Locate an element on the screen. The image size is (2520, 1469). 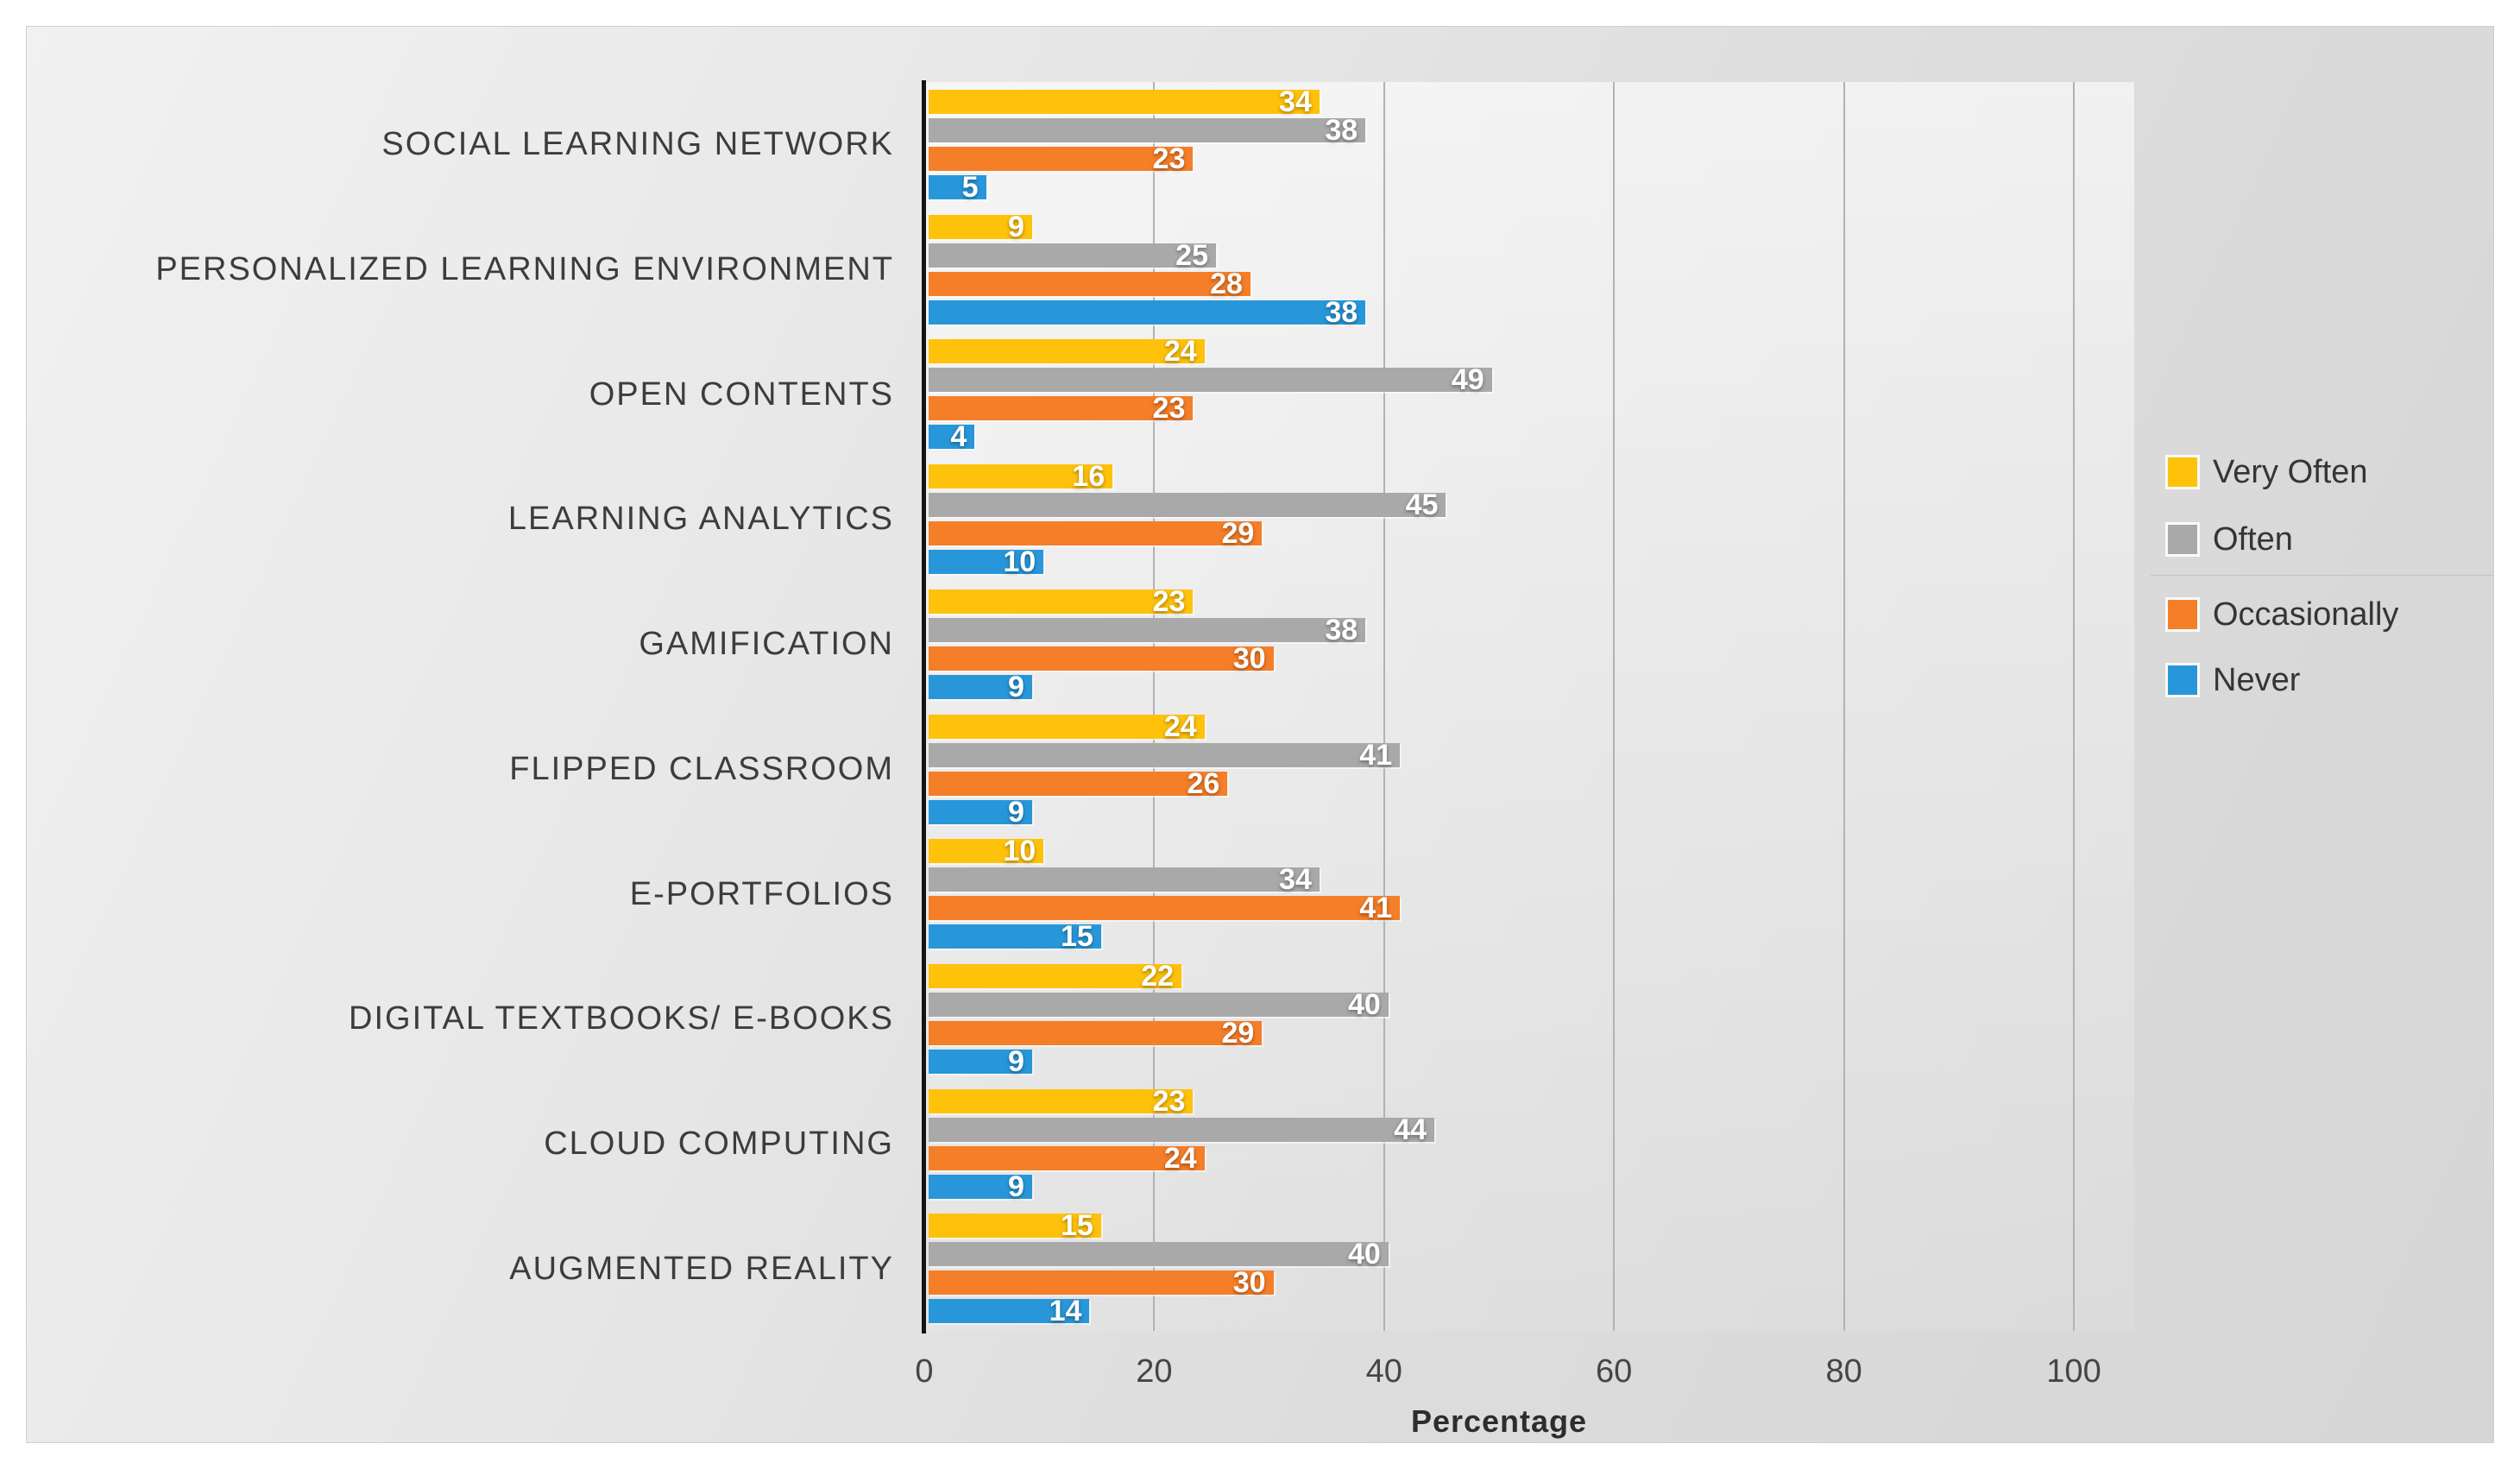
category-label: FLIPPED CLASSROOM is located at coordinates (701, 768).